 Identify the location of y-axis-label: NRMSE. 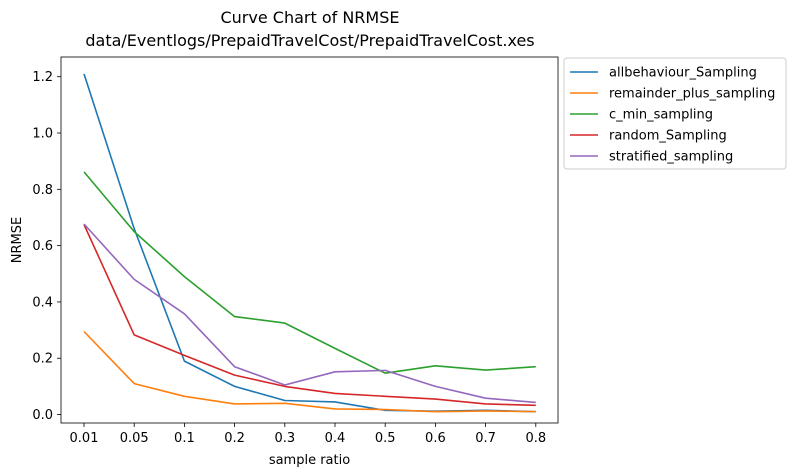
(17, 240).